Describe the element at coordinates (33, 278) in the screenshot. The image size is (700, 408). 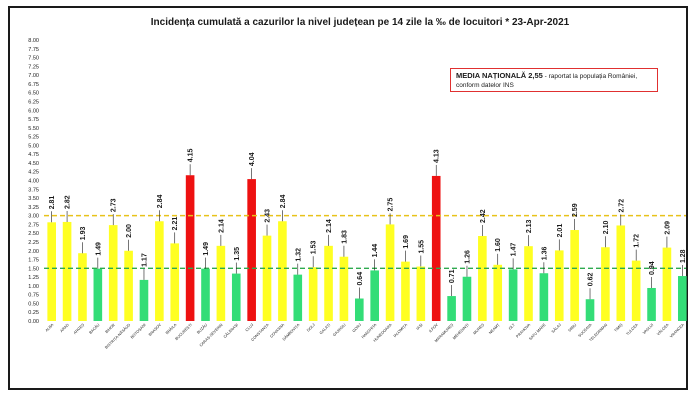
I see `y-tick-label: 1.25` at that location.